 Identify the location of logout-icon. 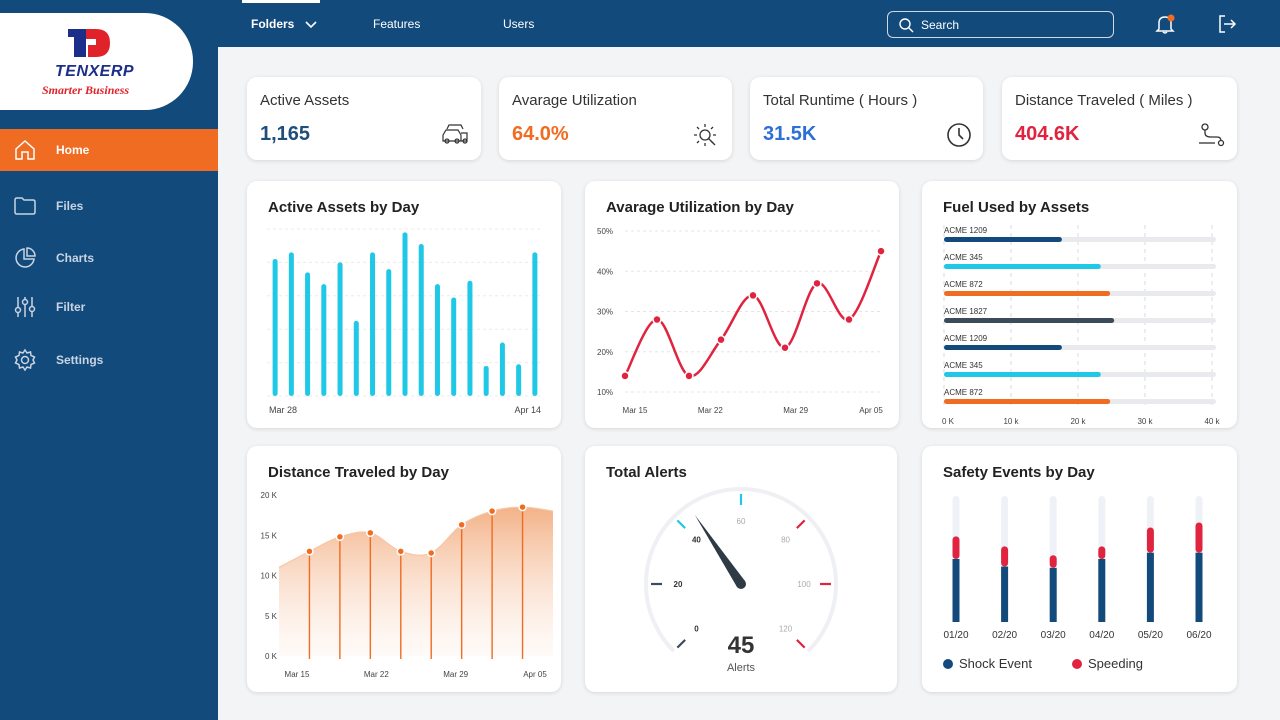
(1227, 24).